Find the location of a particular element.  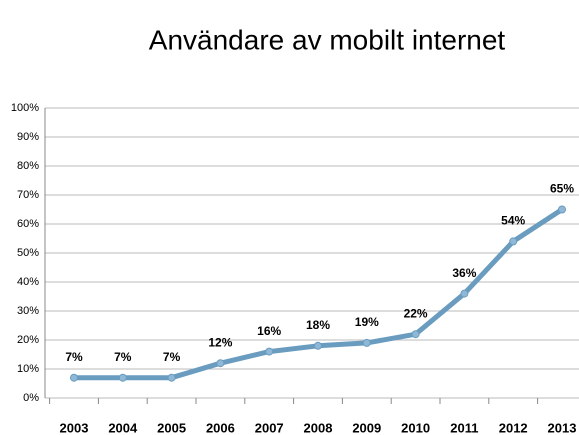

x-tick-label: 2007 is located at coordinates (269, 427).